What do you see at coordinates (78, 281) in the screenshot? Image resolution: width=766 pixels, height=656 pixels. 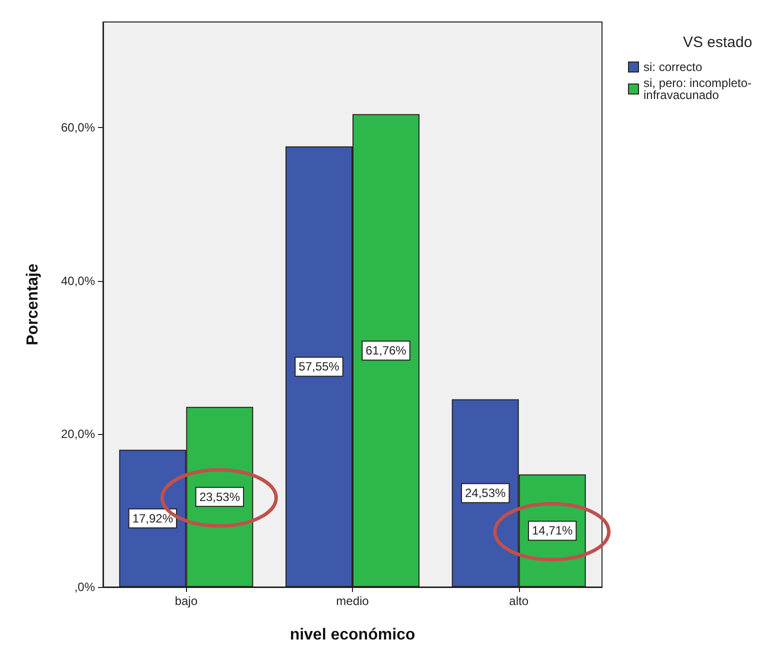 I see `y-tick-label: 40,0%` at bounding box center [78, 281].